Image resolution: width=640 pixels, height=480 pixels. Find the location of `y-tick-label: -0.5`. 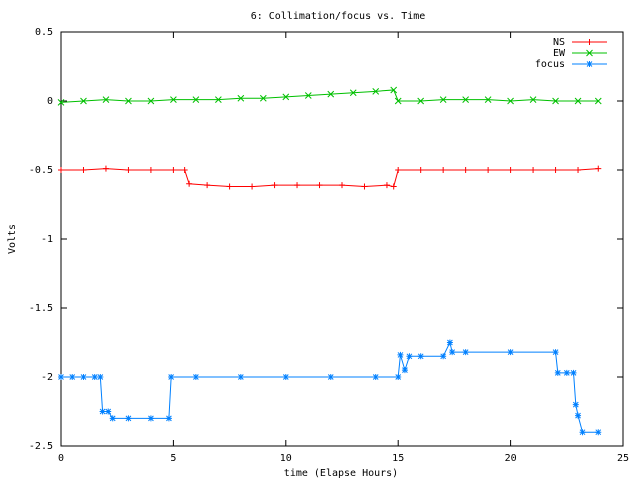

y-tick-label: -0.5 is located at coordinates (41, 170).